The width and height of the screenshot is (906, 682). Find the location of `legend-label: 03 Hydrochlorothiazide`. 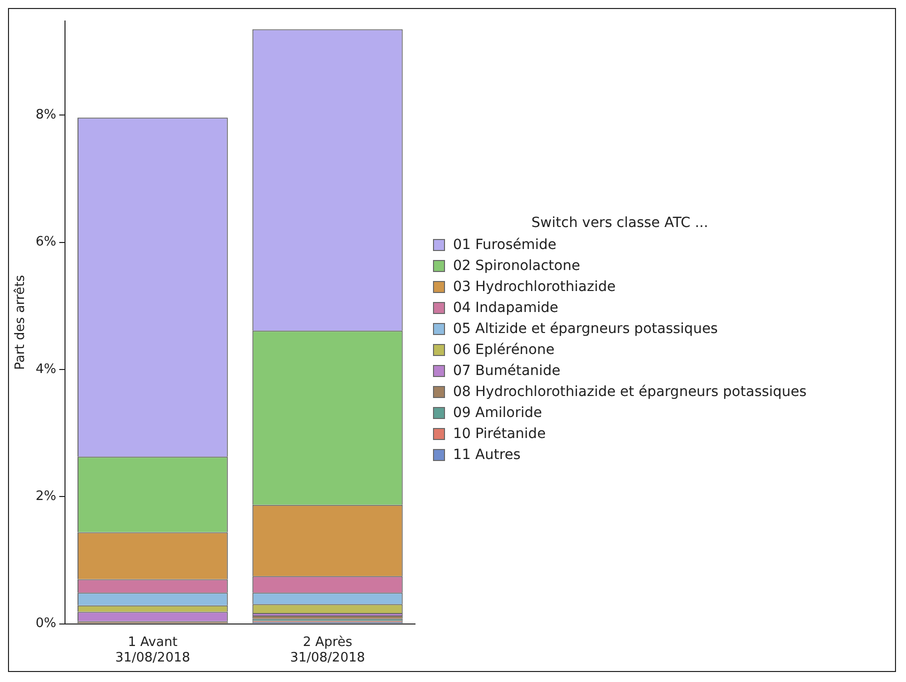

legend-label: 03 Hydrochlorothiazide is located at coordinates (534, 286).